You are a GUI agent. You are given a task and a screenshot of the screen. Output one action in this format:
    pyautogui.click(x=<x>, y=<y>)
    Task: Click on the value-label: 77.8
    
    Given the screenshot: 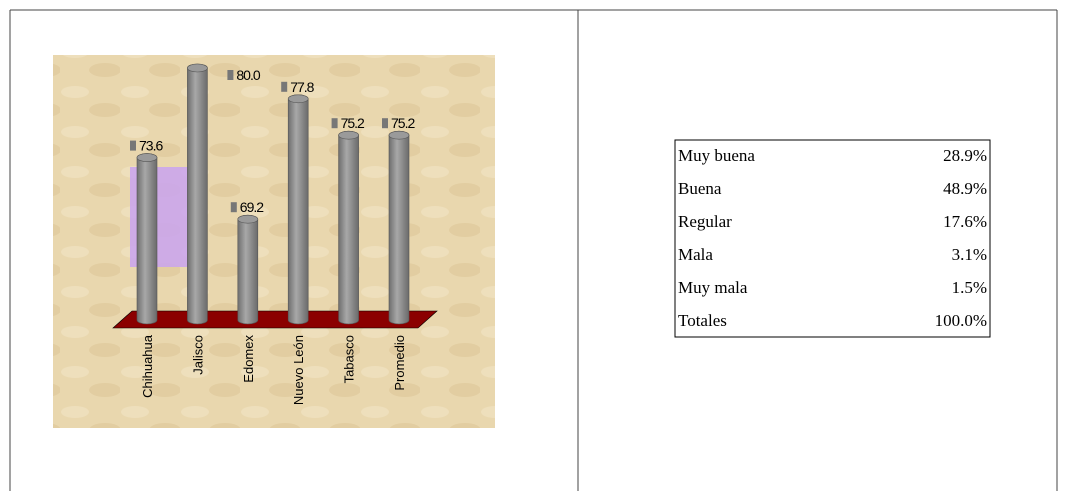 What is the action you would take?
    pyautogui.click(x=302, y=87)
    